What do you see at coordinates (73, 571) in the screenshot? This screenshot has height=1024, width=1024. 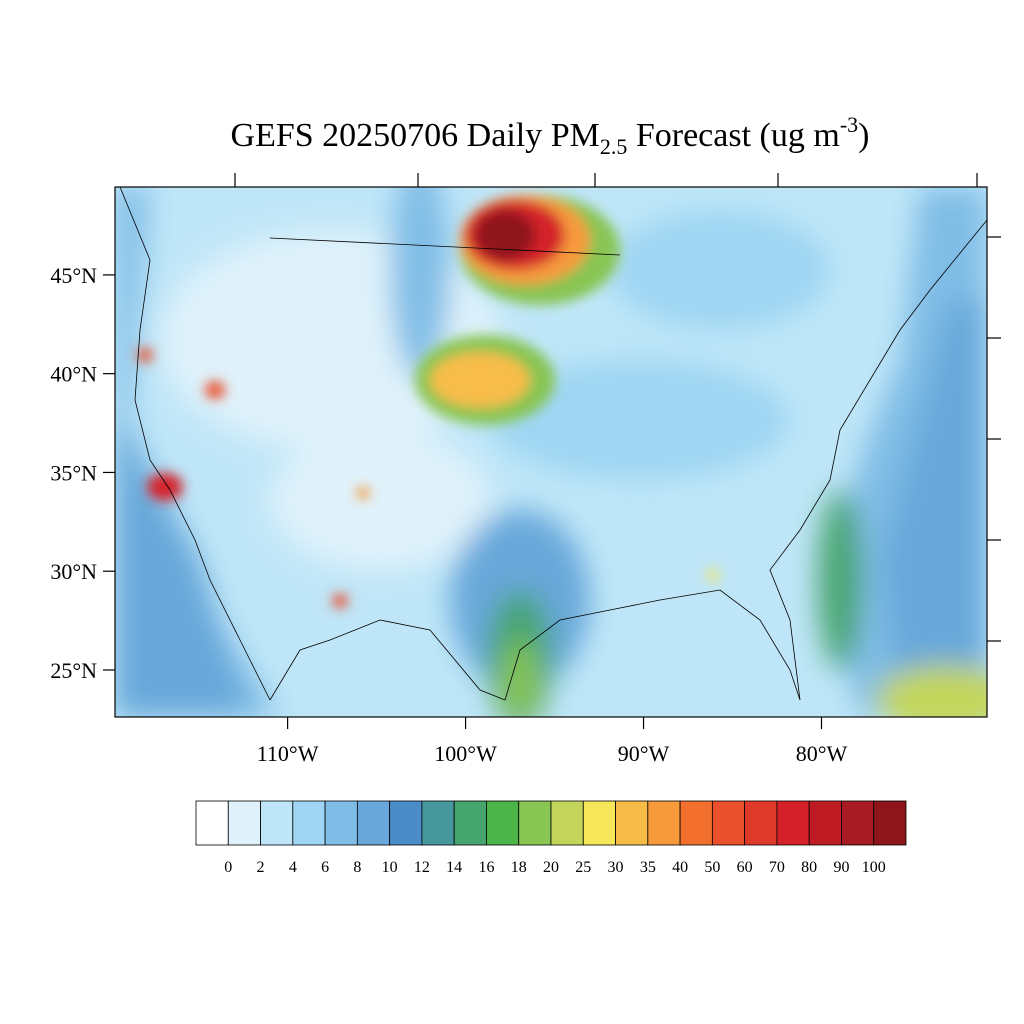 I see `lat-tick-label: 30°N` at bounding box center [73, 571].